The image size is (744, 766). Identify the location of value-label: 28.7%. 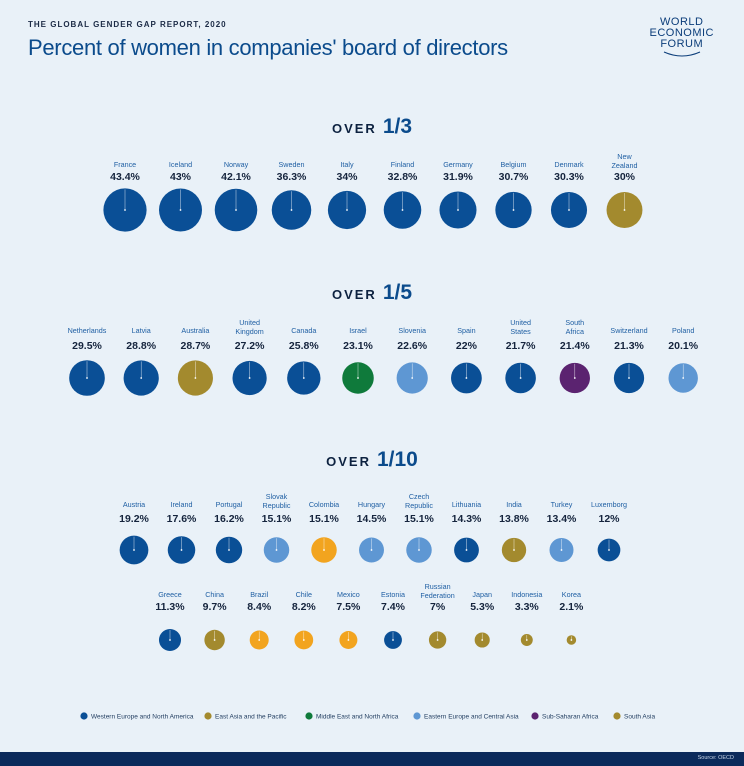
(196, 346).